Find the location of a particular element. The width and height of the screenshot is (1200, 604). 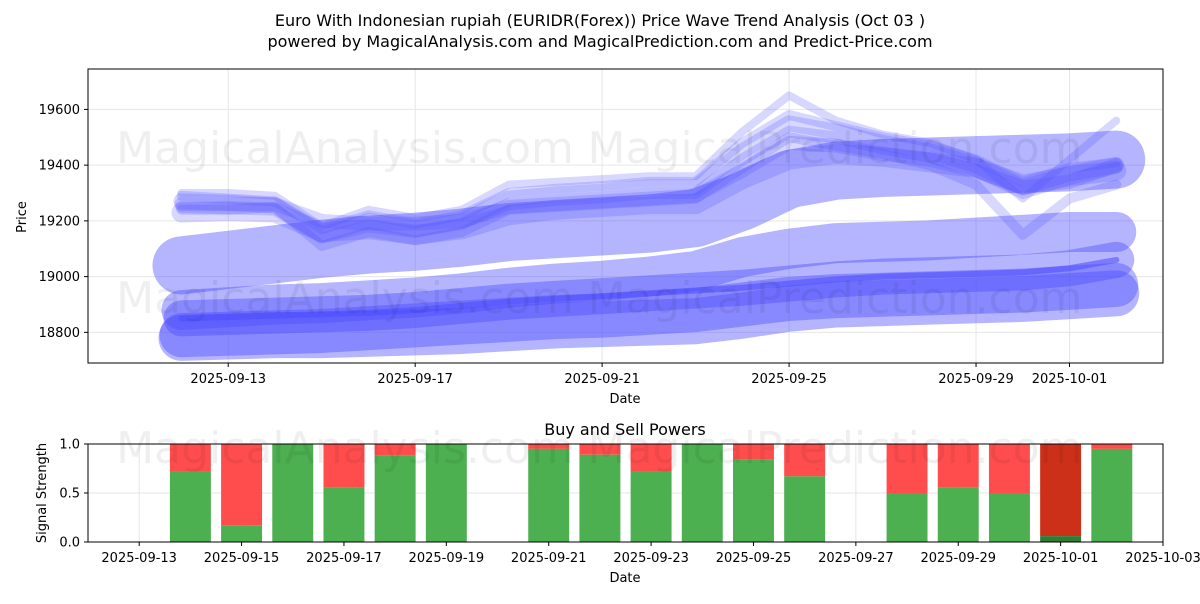

price-x-tick-label: 2025-09-17 is located at coordinates (415, 379).